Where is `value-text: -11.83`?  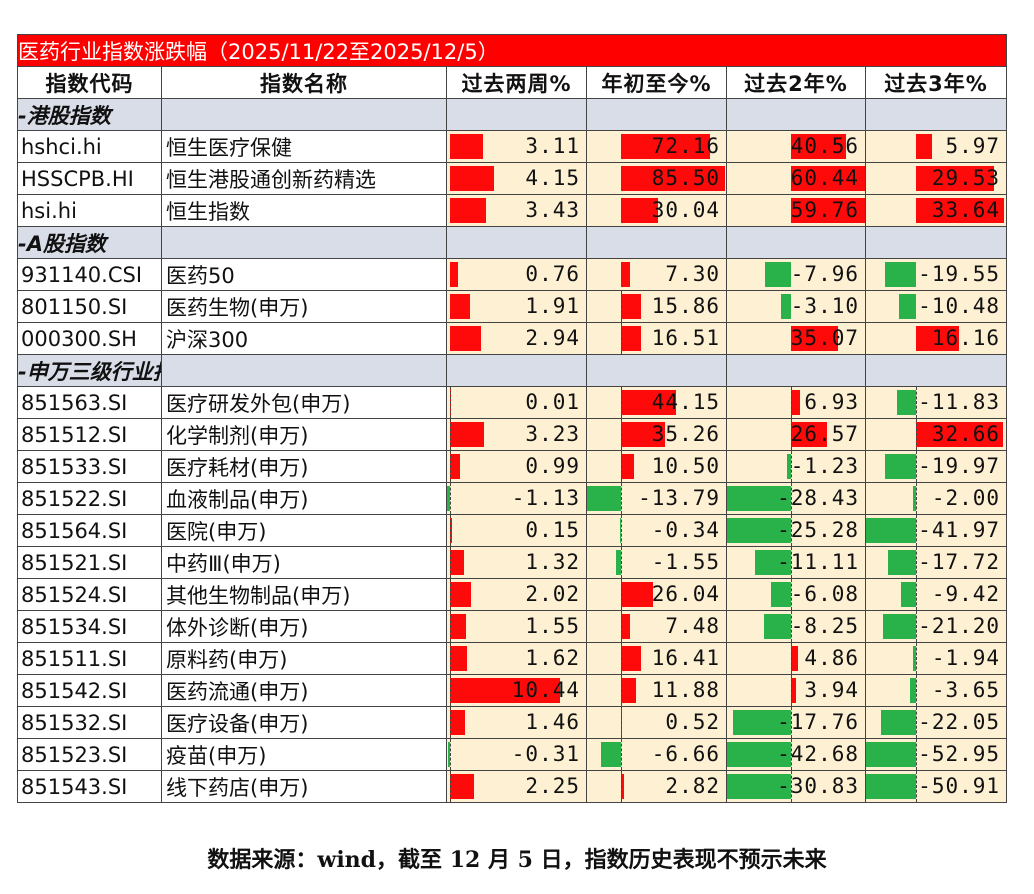 value-text: -11.83 is located at coordinates (959, 402).